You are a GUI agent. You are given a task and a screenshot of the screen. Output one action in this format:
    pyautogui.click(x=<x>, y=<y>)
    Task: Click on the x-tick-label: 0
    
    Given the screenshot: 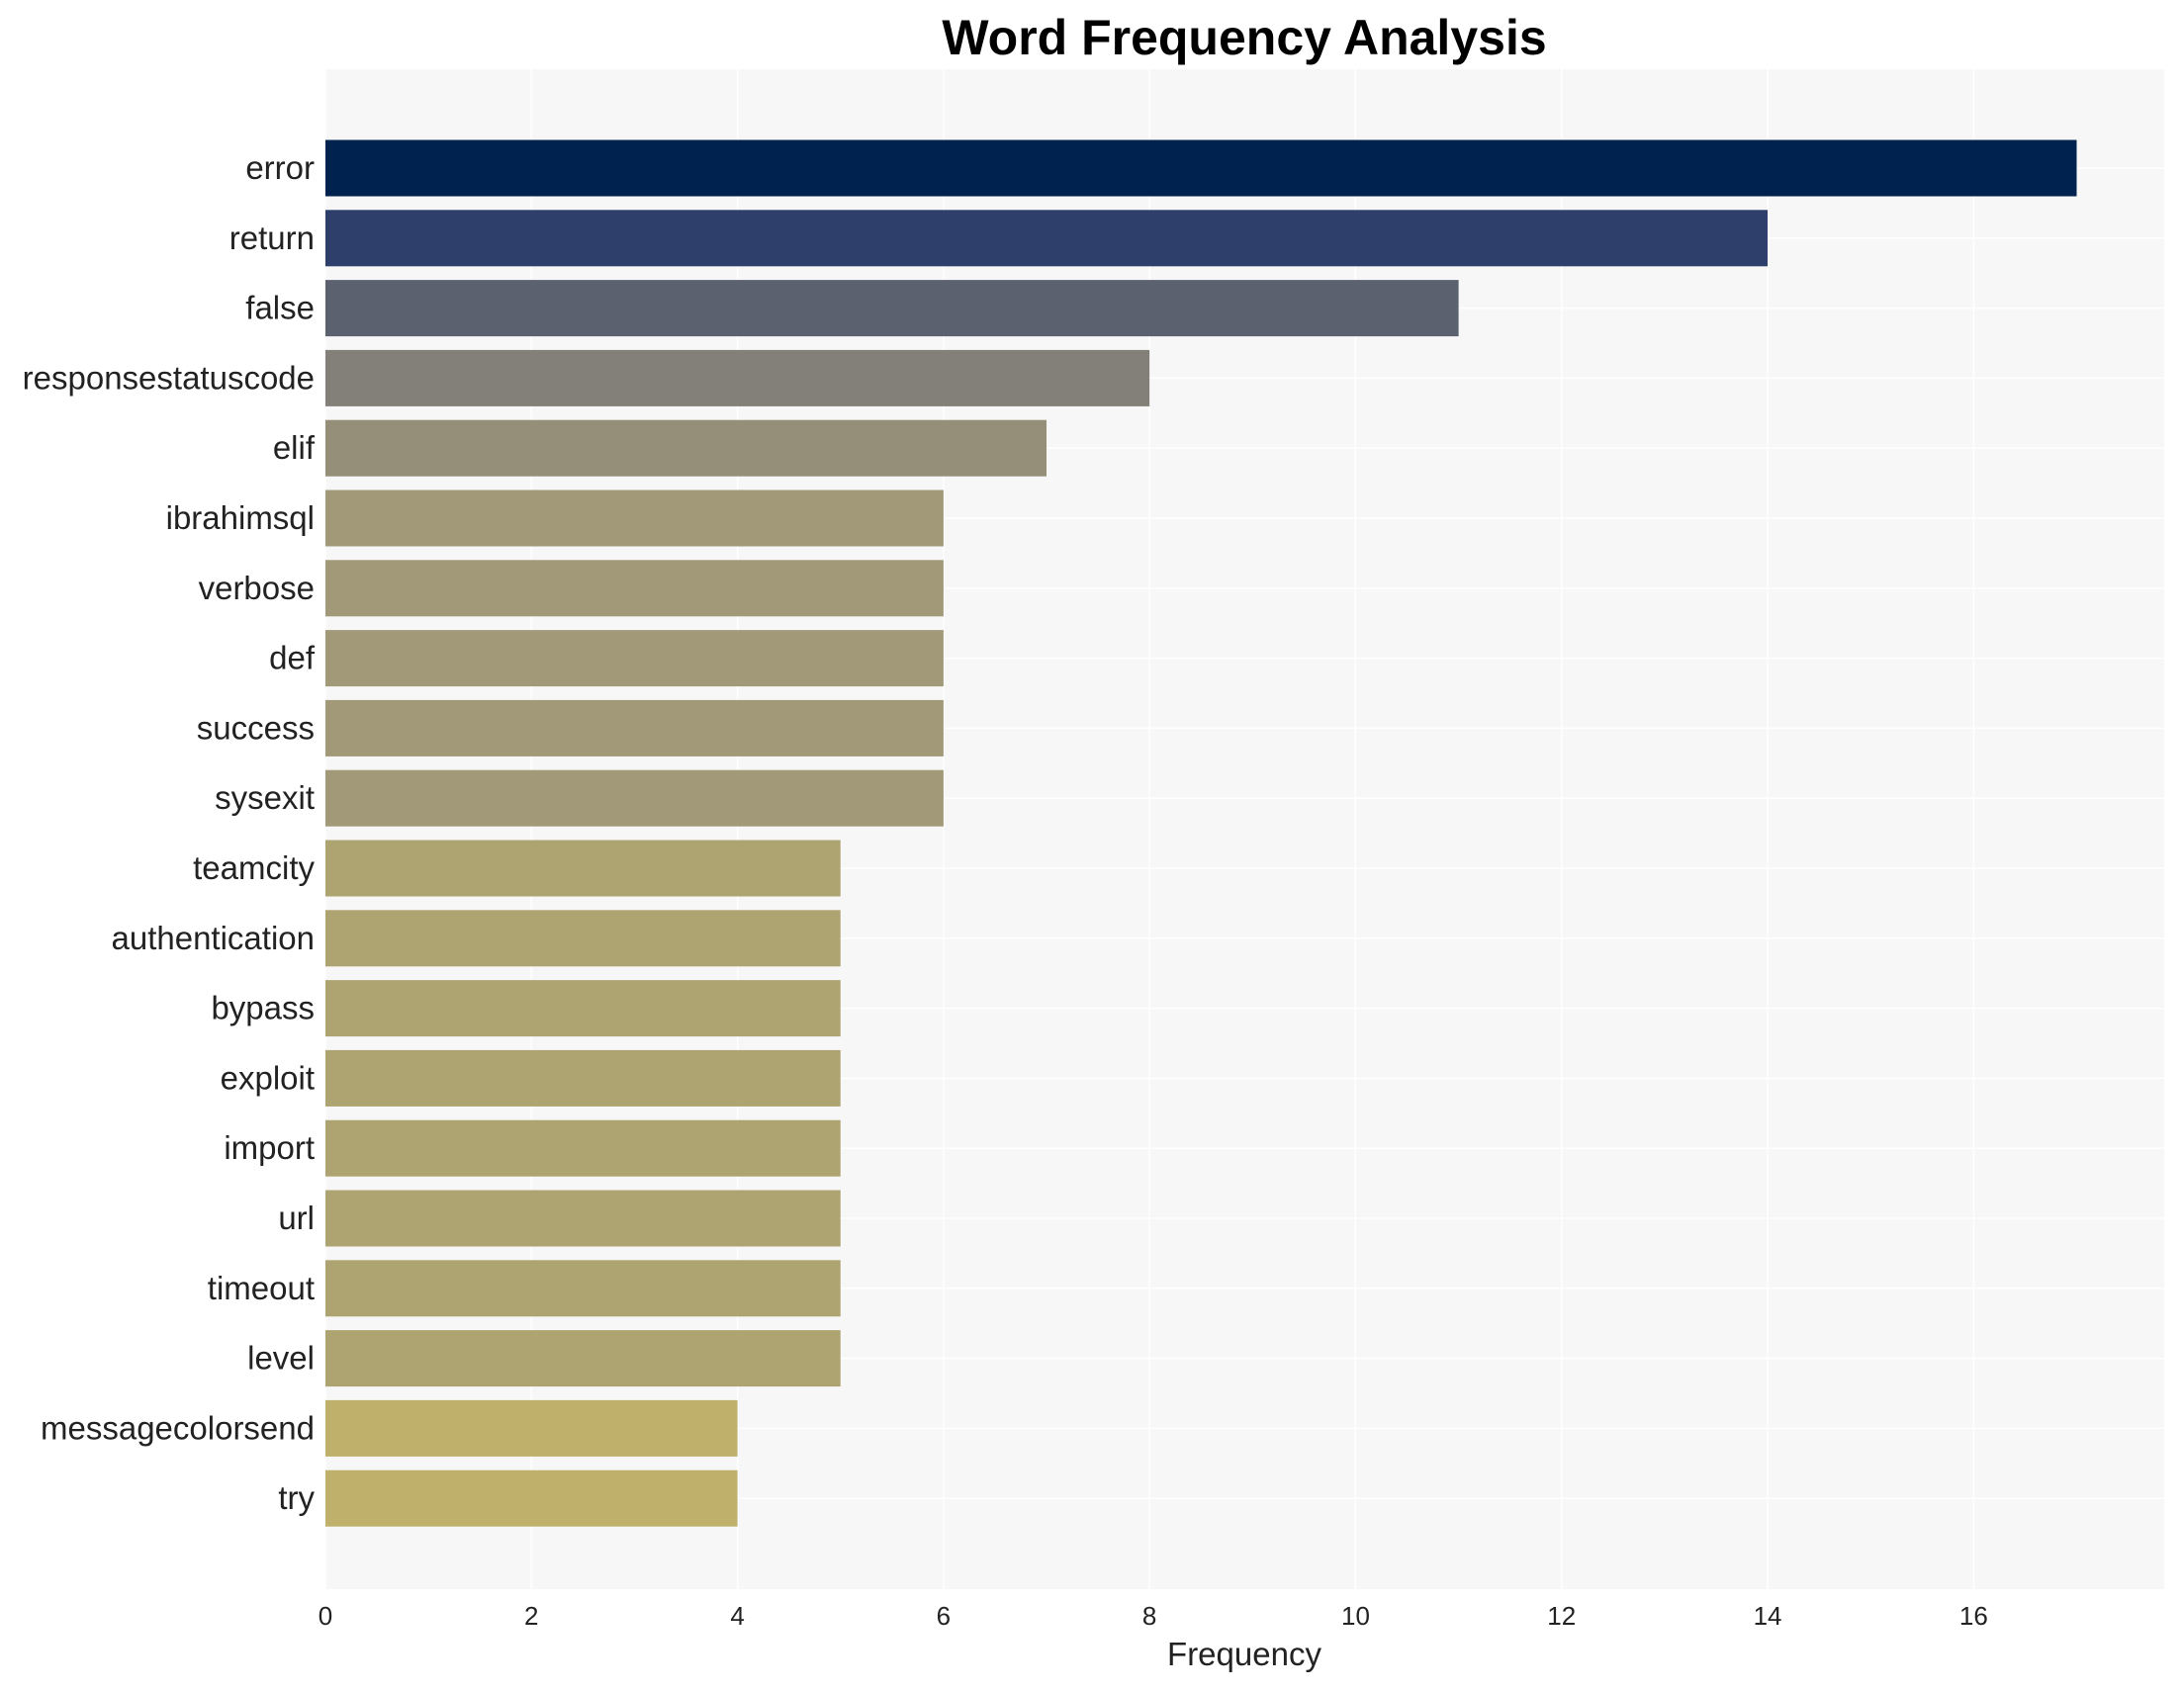 What is the action you would take?
    pyautogui.click(x=325, y=1616)
    